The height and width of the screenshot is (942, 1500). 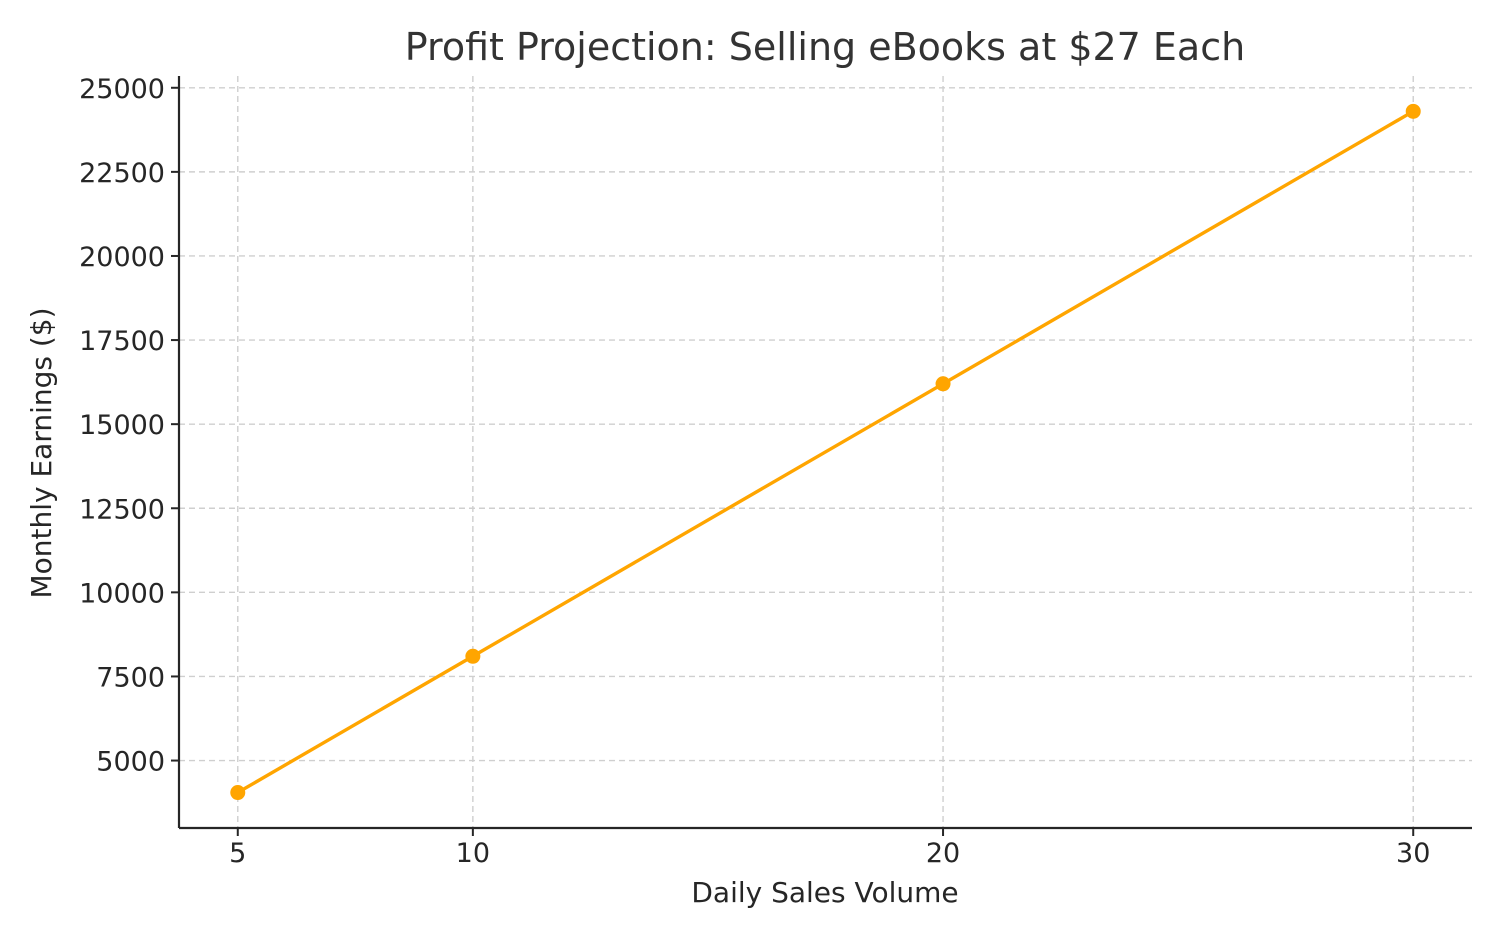 I want to click on y-tick-label: 20000, so click(x=122, y=257).